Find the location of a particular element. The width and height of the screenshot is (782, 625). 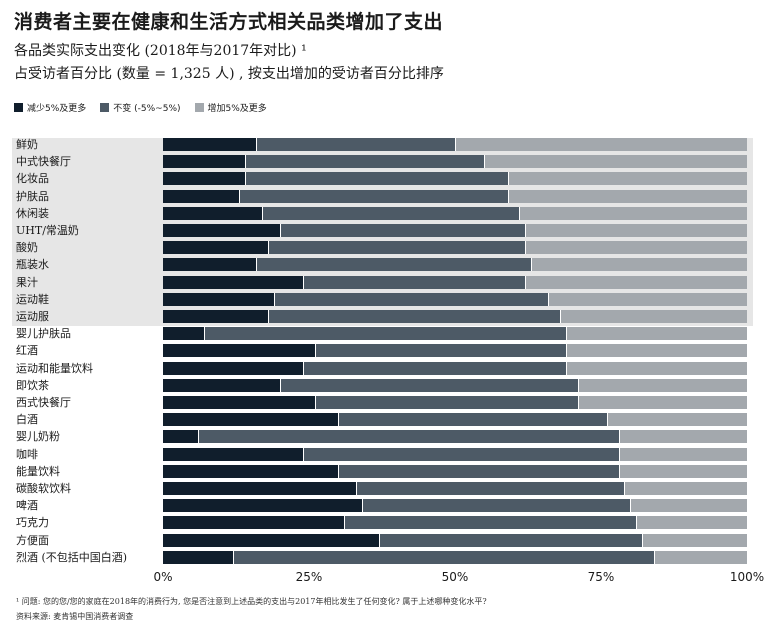

bar-row: 运动鞋 is located at coordinates (391, 300).